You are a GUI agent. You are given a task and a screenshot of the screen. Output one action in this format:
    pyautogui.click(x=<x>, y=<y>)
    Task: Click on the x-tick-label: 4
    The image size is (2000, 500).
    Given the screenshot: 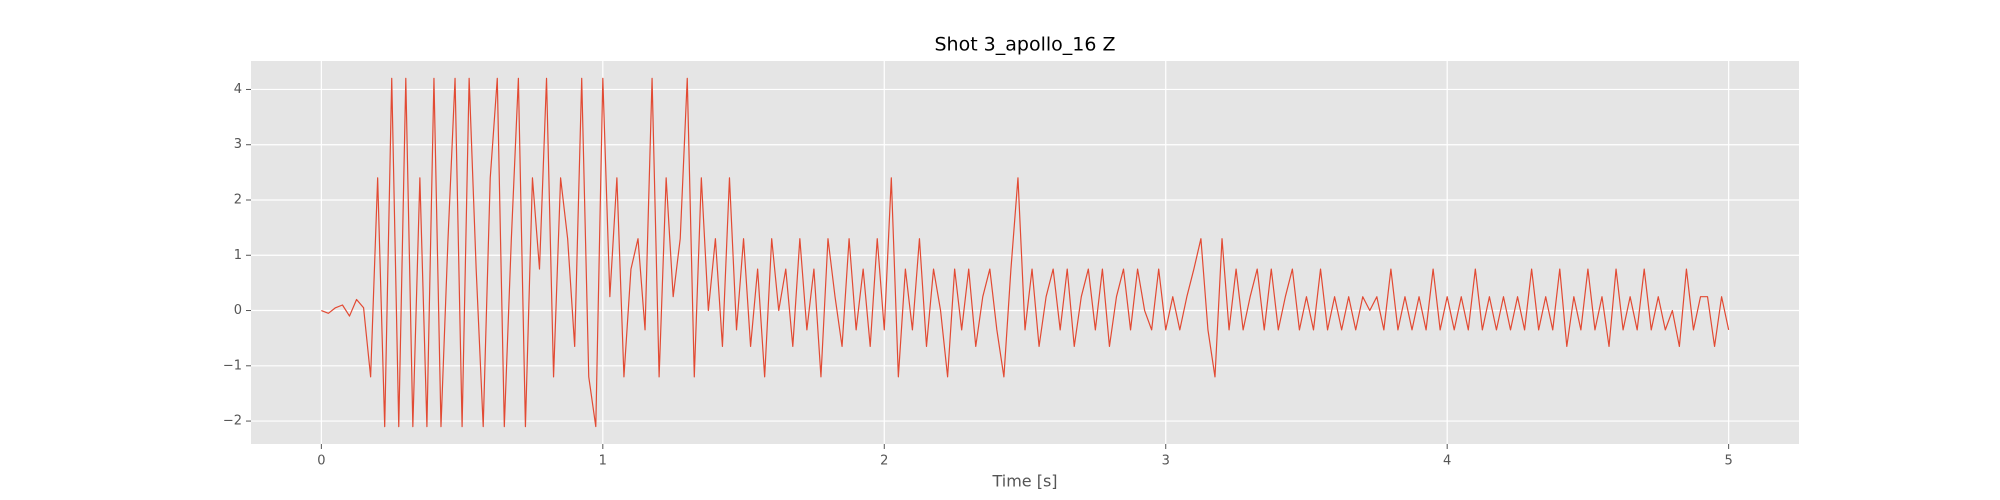 What is the action you would take?
    pyautogui.click(x=1447, y=461)
    